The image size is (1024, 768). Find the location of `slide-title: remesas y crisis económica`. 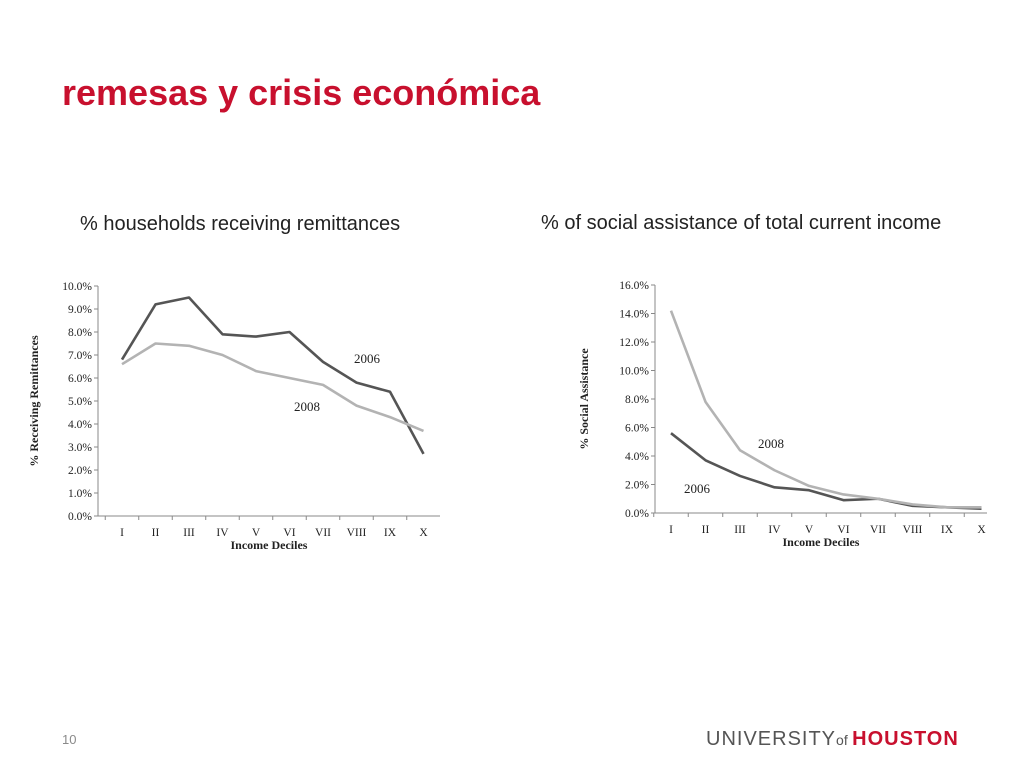

slide-title: remesas y crisis económica is located at coordinates (301, 92).